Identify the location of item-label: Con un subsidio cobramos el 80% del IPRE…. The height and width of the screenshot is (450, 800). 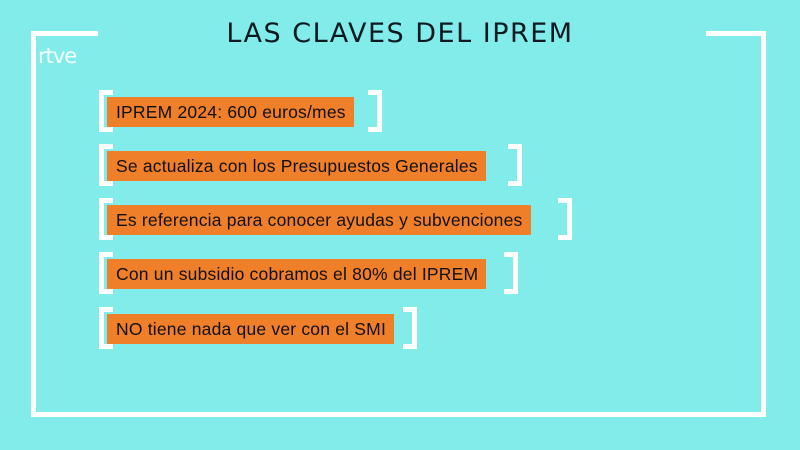
(297, 274).